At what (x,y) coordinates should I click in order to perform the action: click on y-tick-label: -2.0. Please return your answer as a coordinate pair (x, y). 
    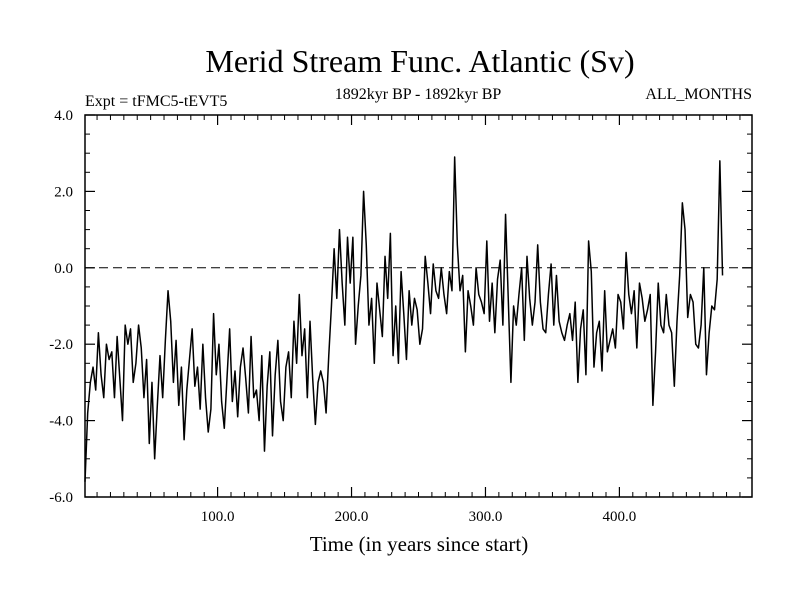
    Looking at the image, I should click on (61, 345).